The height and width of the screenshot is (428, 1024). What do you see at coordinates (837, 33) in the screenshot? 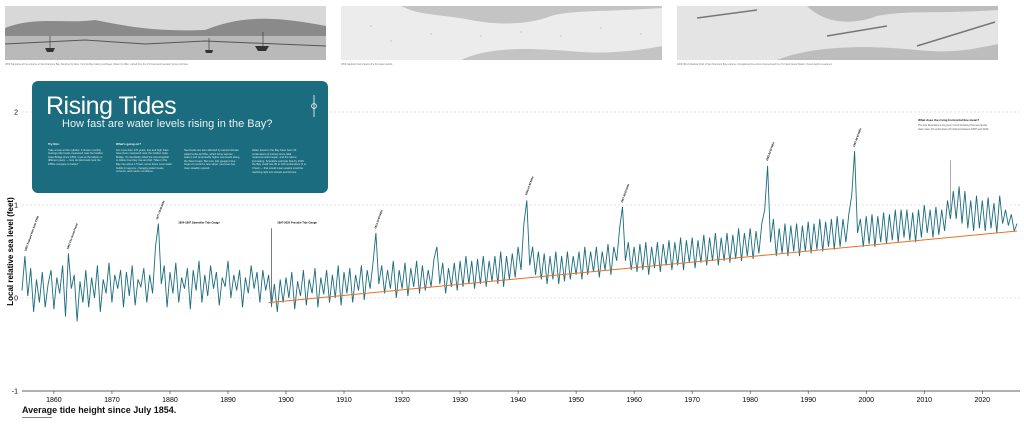
I see `modern-nautical-chart-image` at bounding box center [837, 33].